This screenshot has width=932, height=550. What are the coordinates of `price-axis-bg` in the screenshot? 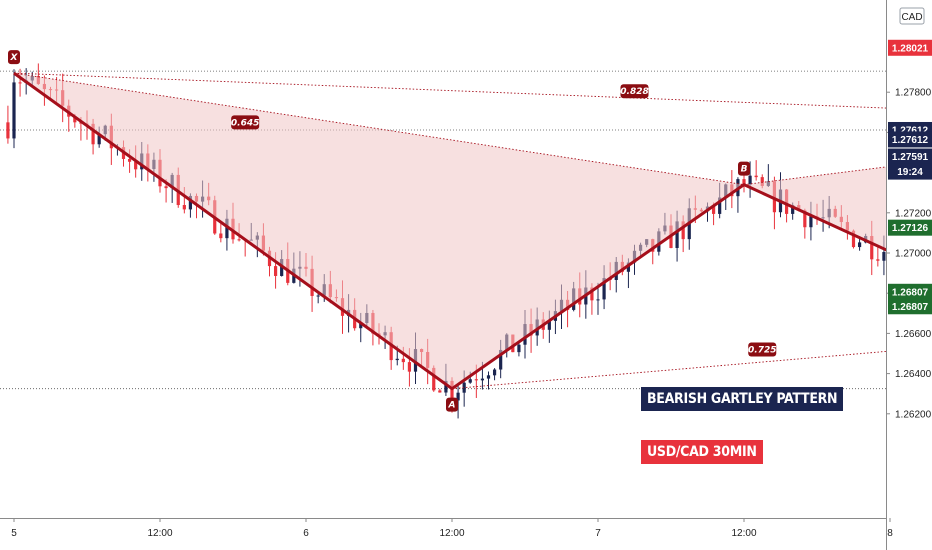 It's located at (909, 275).